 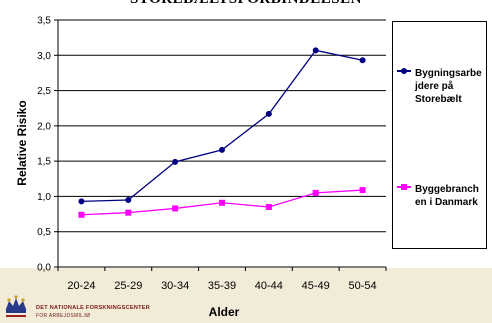 I want to click on legend-marker-circle-icon, so click(x=404, y=71).